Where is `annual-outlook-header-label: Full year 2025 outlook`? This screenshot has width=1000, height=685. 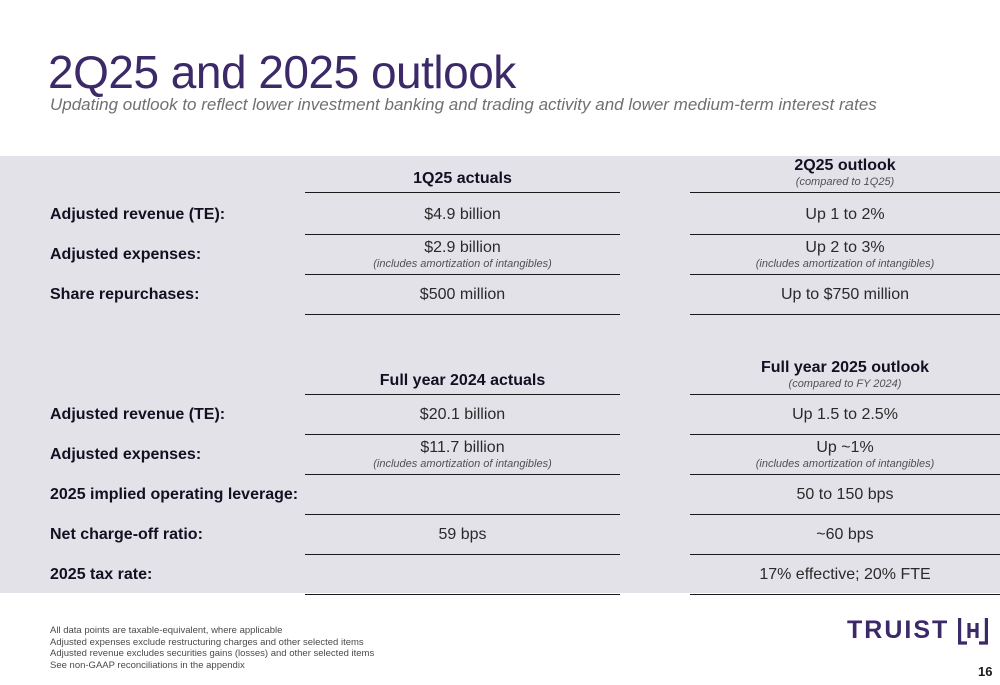
annual-outlook-header-label: Full year 2025 outlook is located at coordinates (845, 367).